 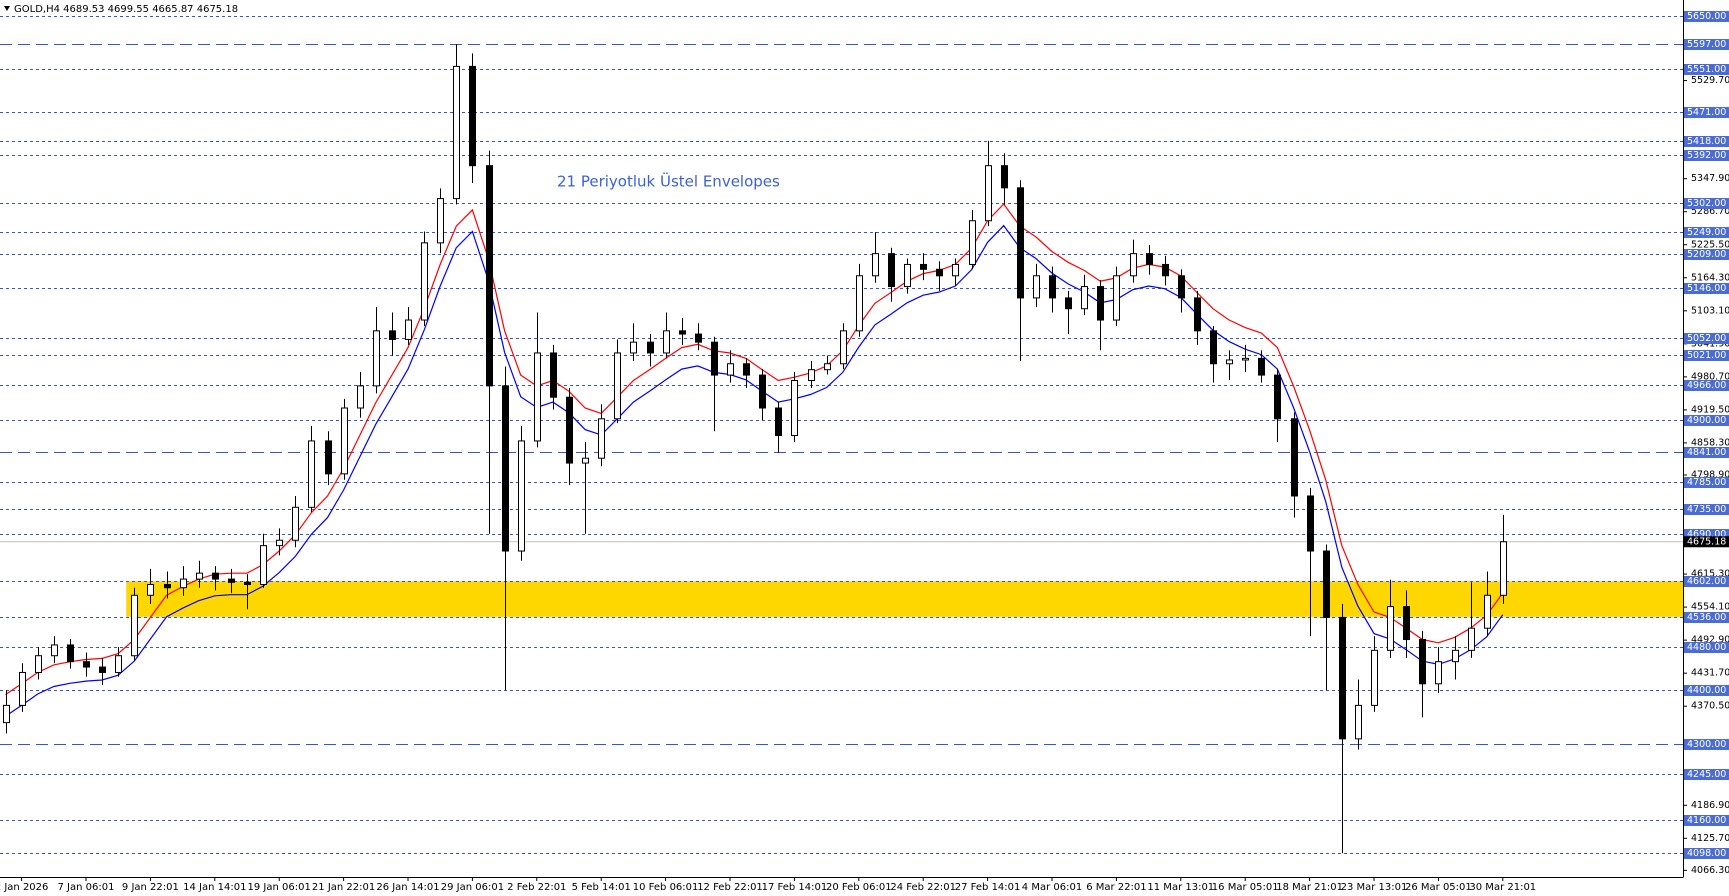 I want to click on x-tick-label: 10 Feb 06:01, so click(x=666, y=887).